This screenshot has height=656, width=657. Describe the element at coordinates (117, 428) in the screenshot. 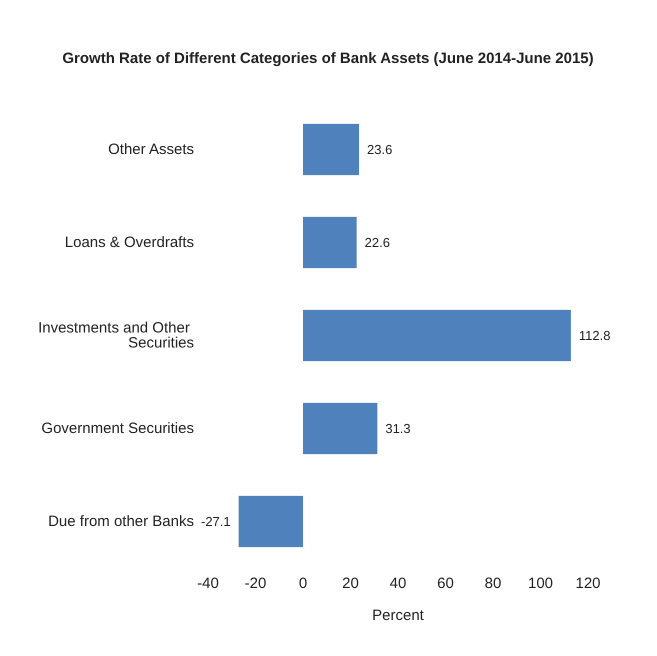

I see `y-tick-label: Government Securities` at that location.